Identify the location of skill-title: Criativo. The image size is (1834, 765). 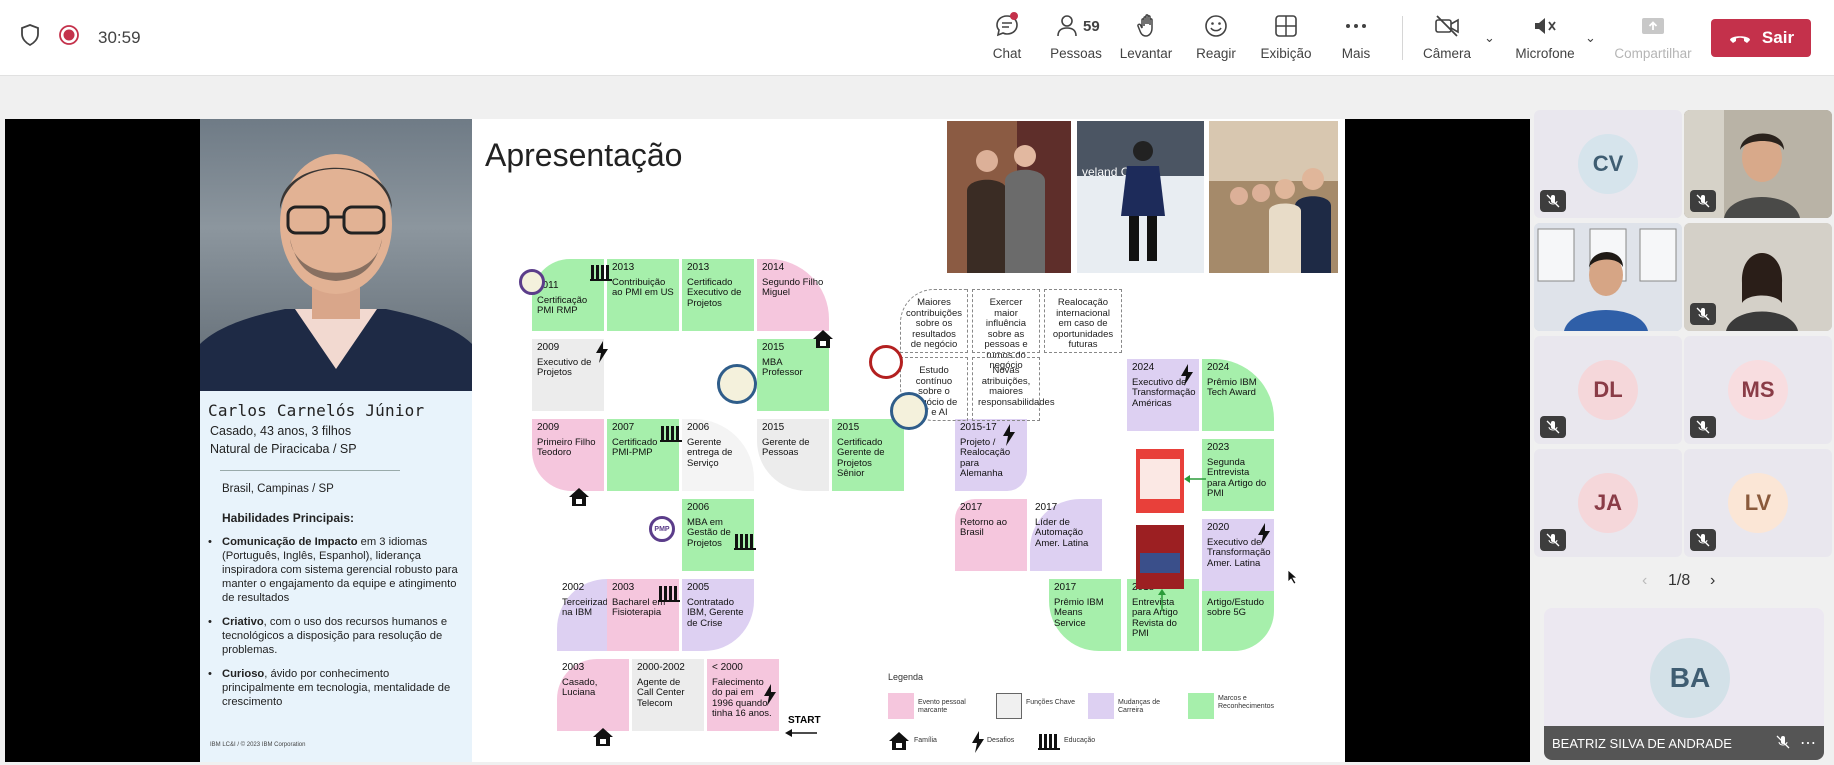
(243, 622).